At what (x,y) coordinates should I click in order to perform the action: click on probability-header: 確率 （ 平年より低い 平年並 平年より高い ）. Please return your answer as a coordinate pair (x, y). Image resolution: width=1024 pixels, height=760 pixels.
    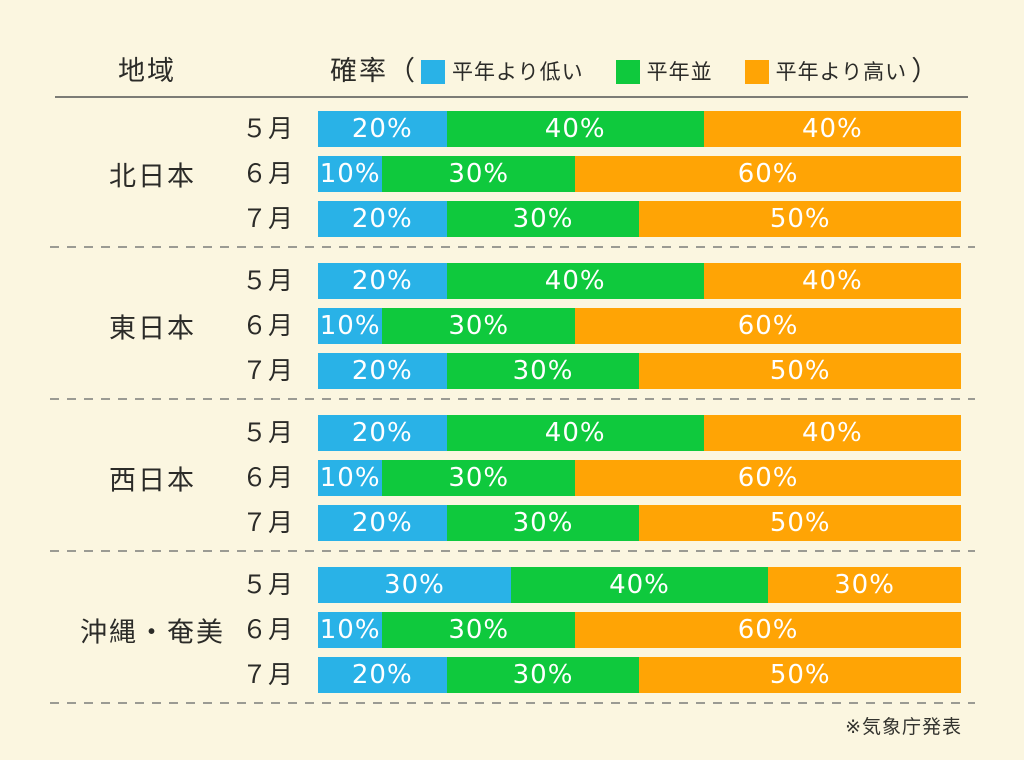
    Looking at the image, I should click on (634, 72).